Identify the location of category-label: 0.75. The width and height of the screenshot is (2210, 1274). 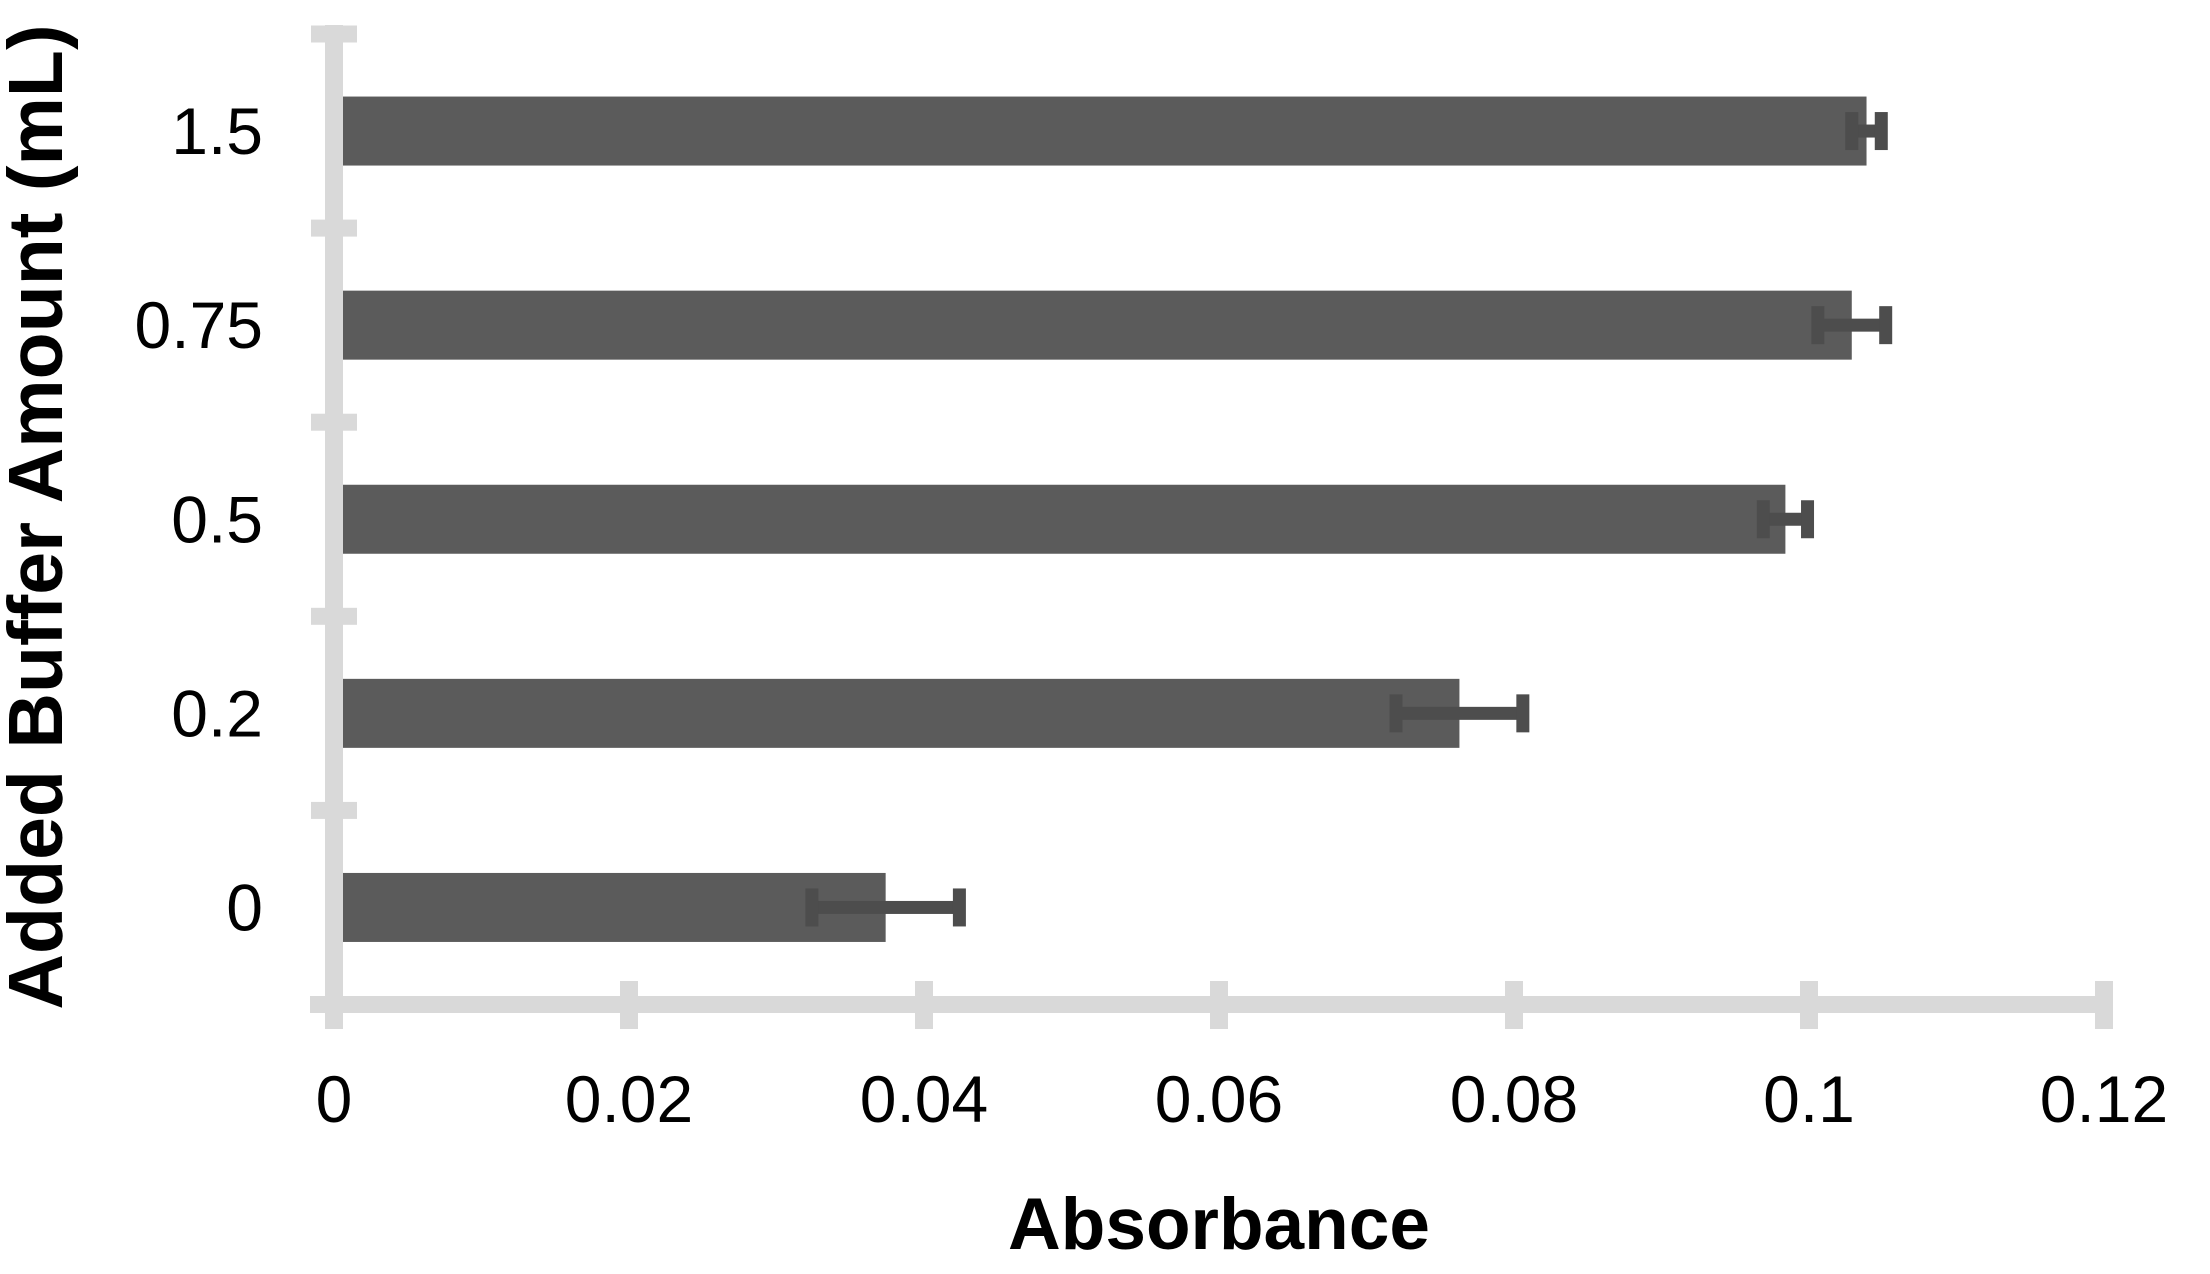
(199, 325).